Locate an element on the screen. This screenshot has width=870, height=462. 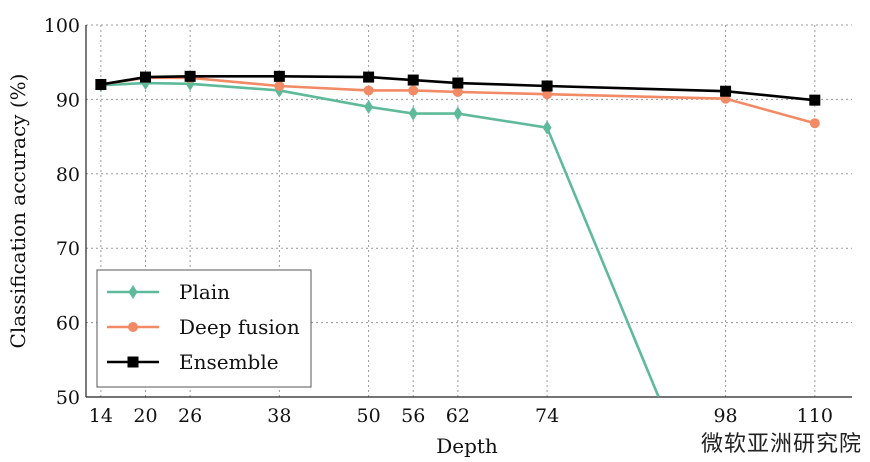
legend-item-ensemble: Ensemble is located at coordinates (193, 362).